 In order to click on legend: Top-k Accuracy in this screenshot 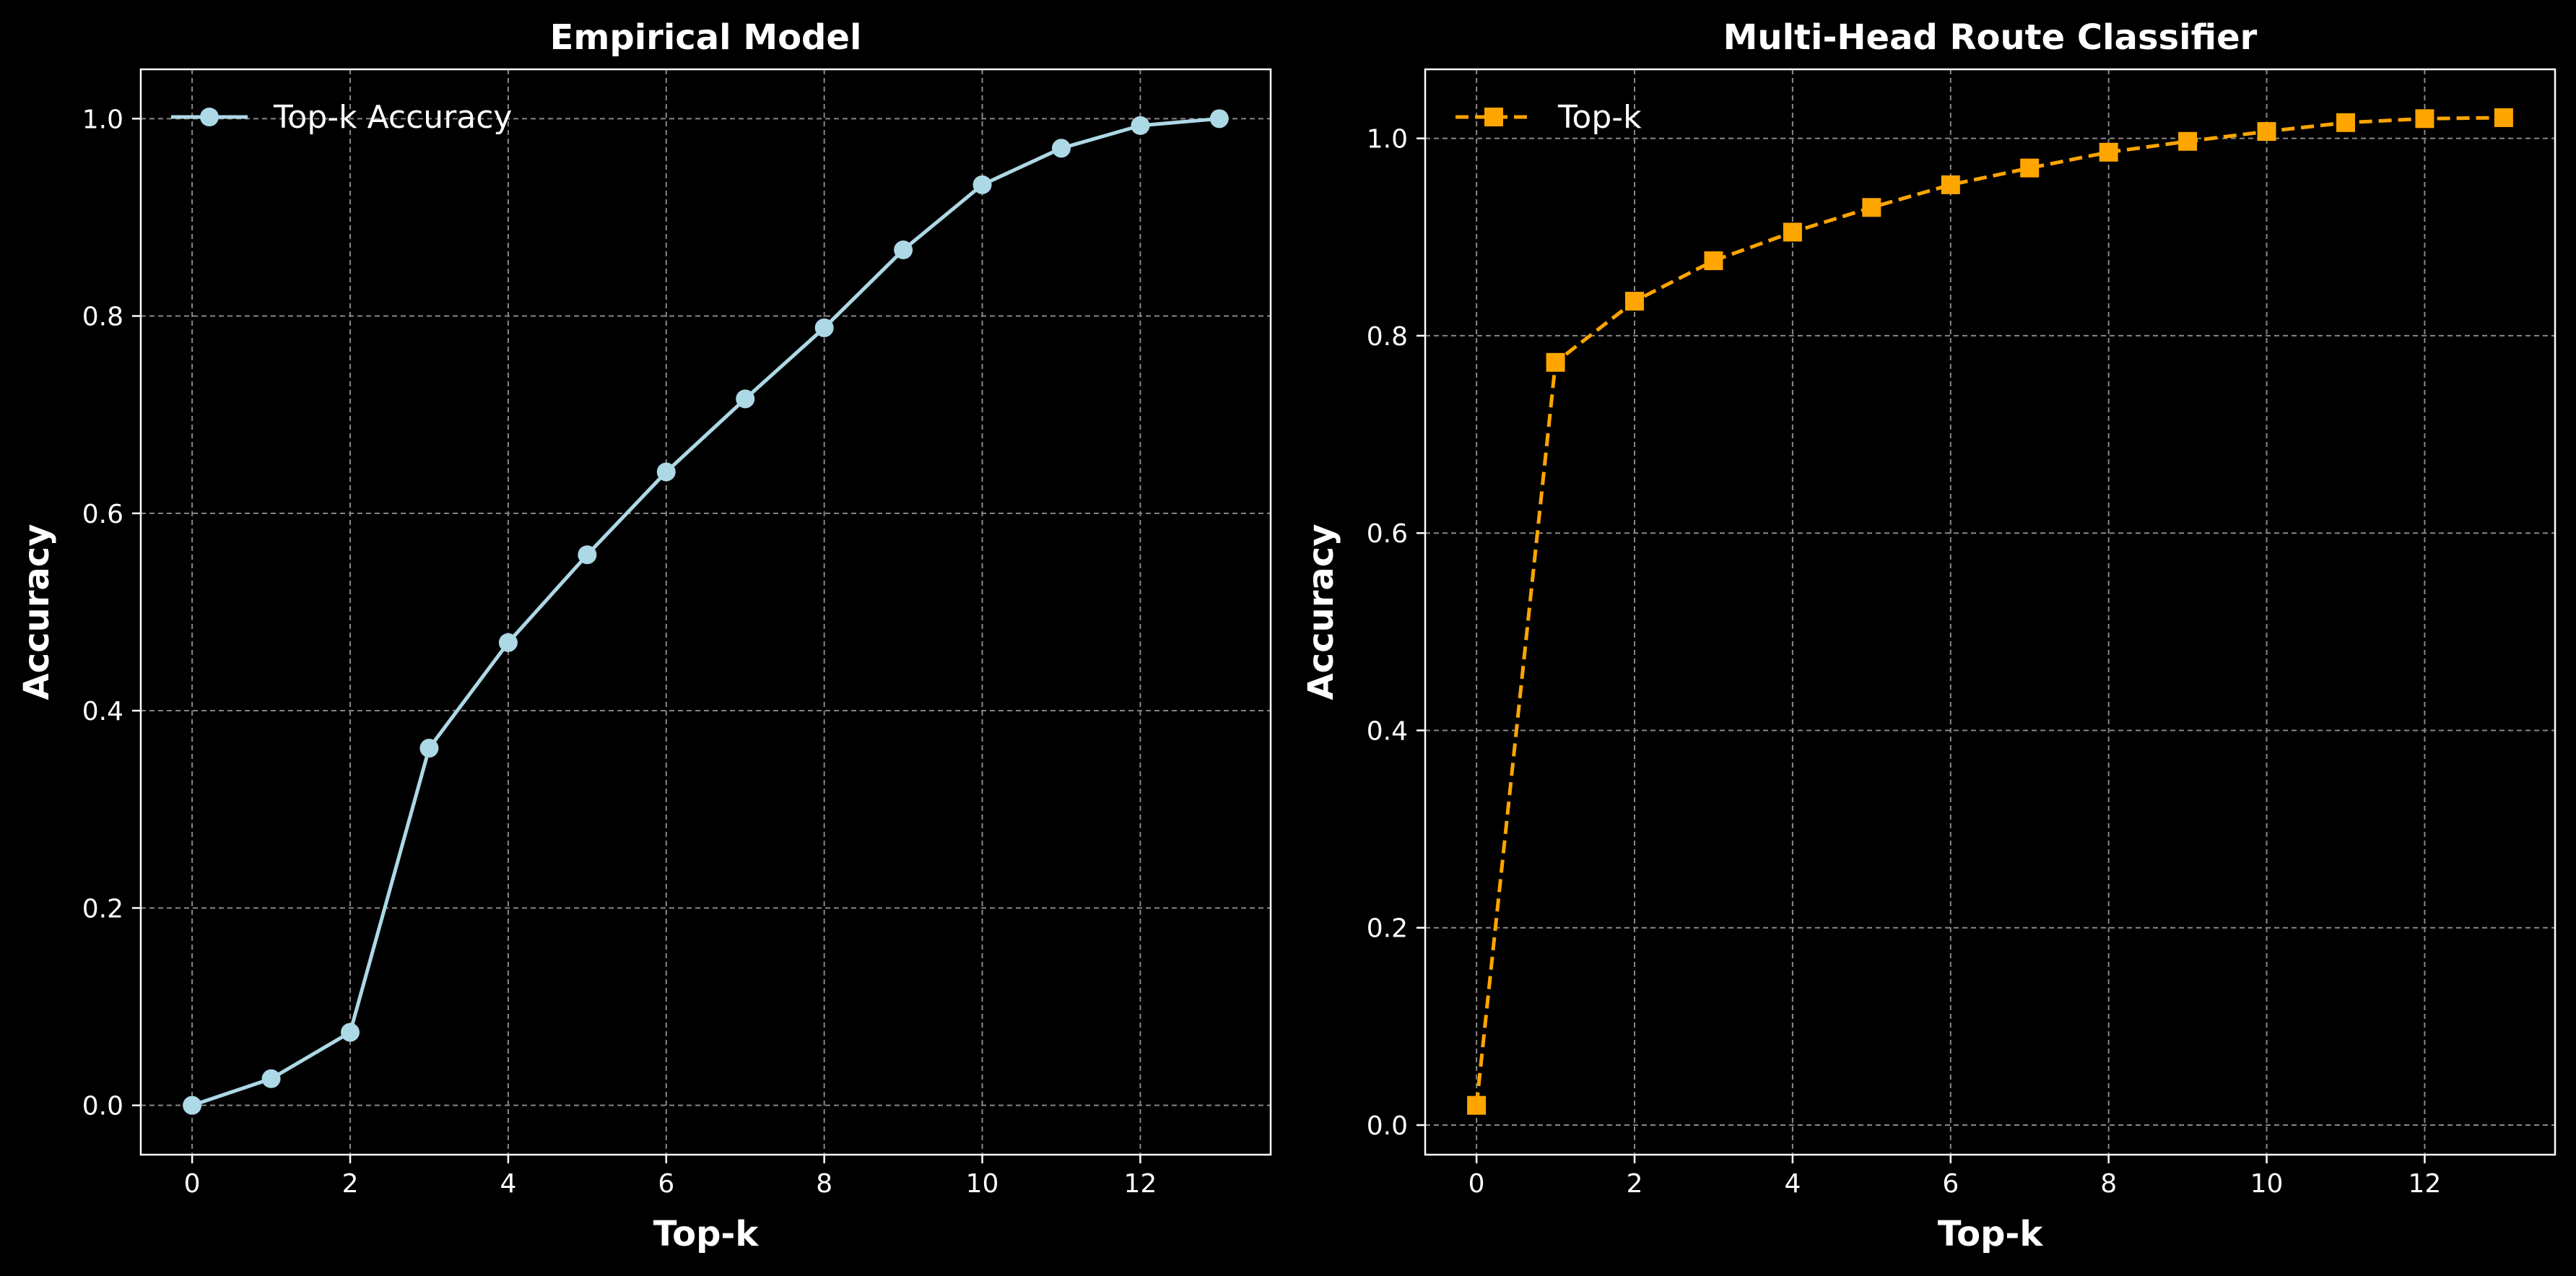, I will do `click(341, 117)`.